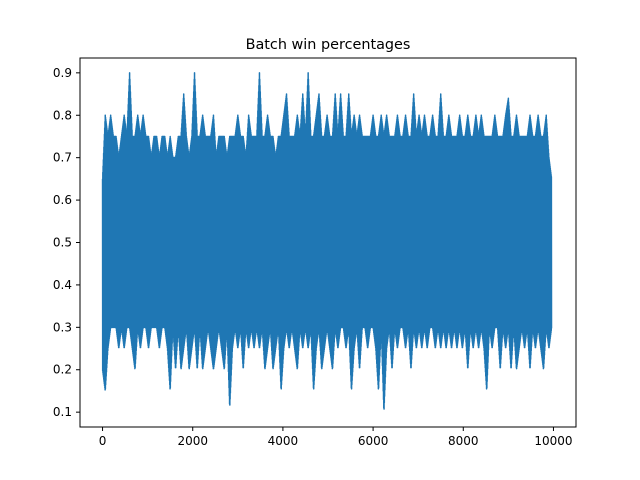 The height and width of the screenshot is (480, 640). Describe the element at coordinates (62, 115) in the screenshot. I see `y-tick-label: 0.8` at that location.